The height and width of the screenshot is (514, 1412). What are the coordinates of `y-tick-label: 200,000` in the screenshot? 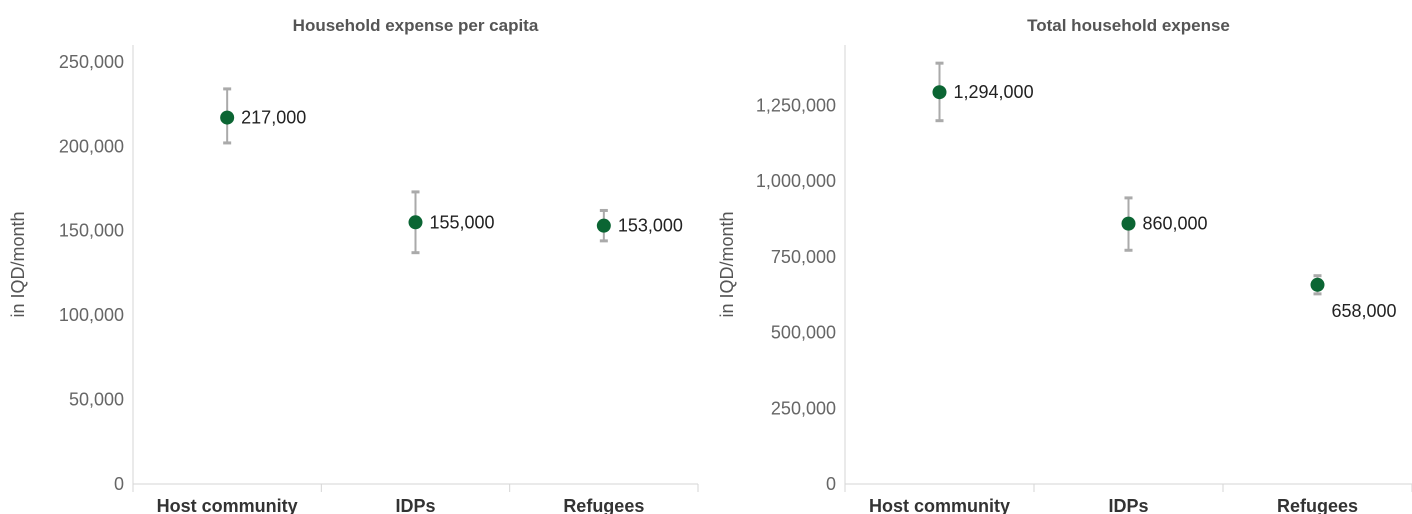 It's located at (91, 146).